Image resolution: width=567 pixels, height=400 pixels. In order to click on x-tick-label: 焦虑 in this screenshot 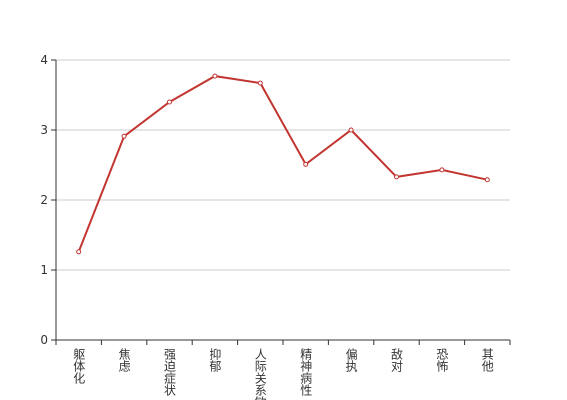, I will do `click(124, 360)`.